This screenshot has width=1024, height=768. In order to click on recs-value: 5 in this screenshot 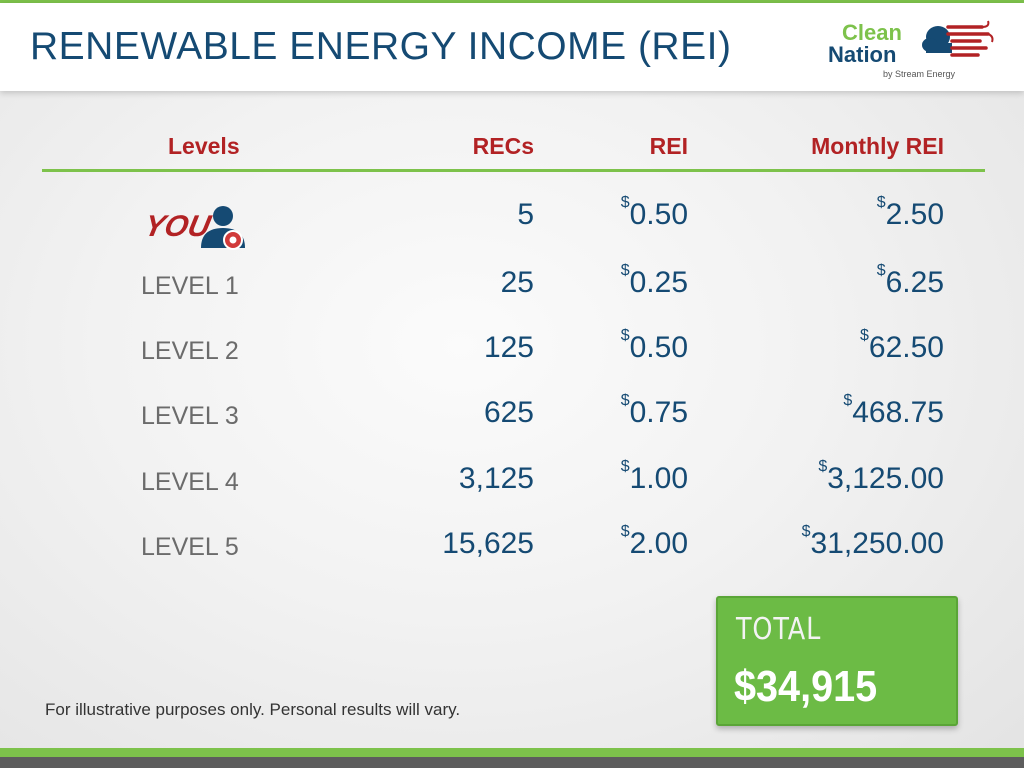, I will do `click(525, 214)`.